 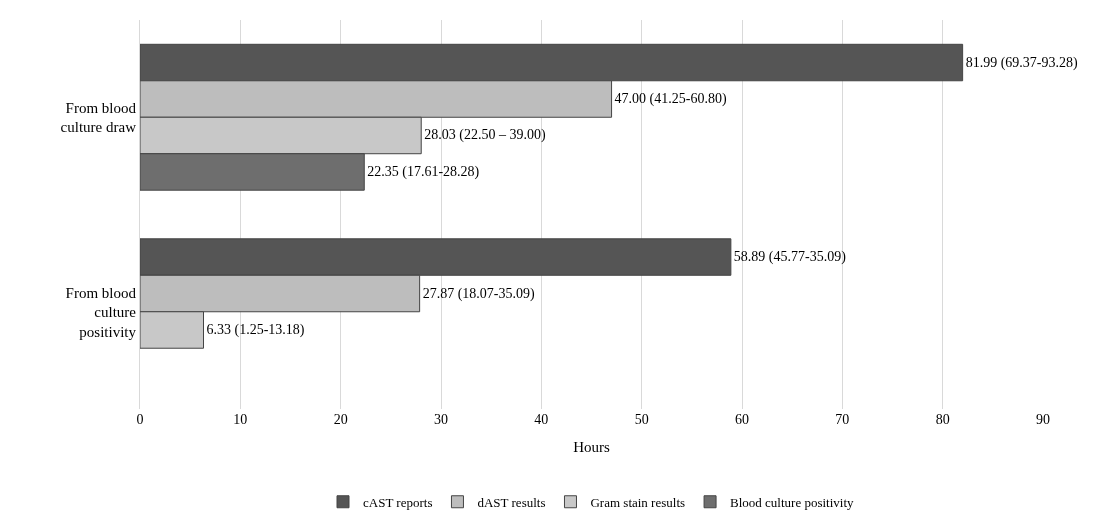 I want to click on x-tick-label: 80, so click(x=942, y=419).